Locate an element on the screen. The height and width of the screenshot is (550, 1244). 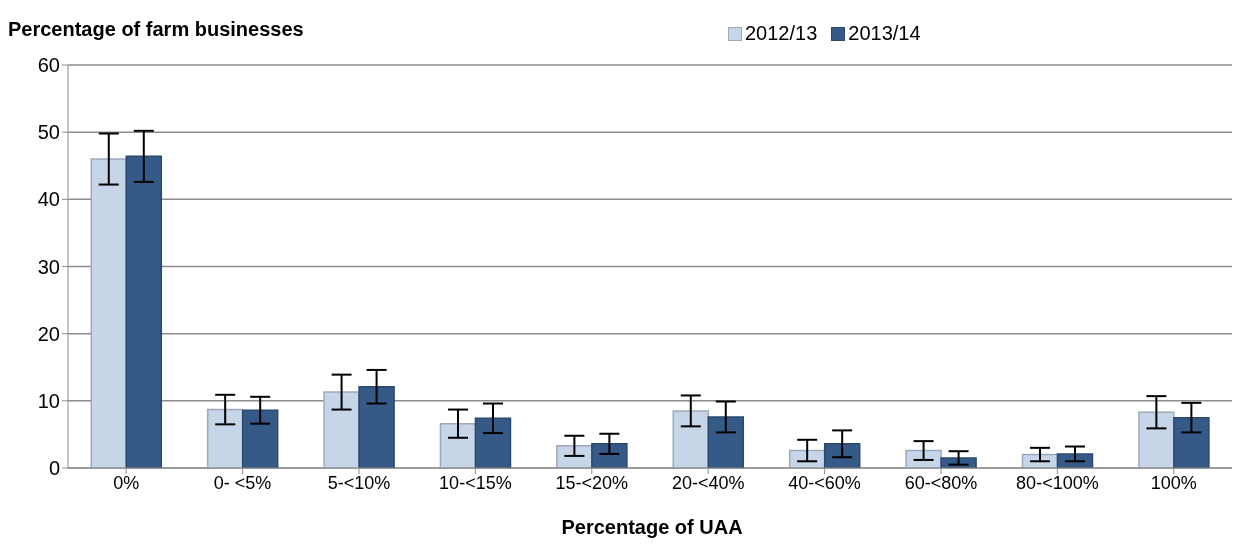
x-tick-label: 80-<100% is located at coordinates (1057, 482).